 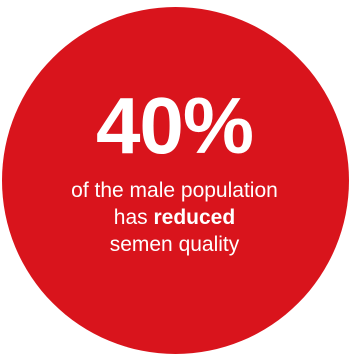 I want to click on stat-caption-prefix: has, so click(x=130, y=217).